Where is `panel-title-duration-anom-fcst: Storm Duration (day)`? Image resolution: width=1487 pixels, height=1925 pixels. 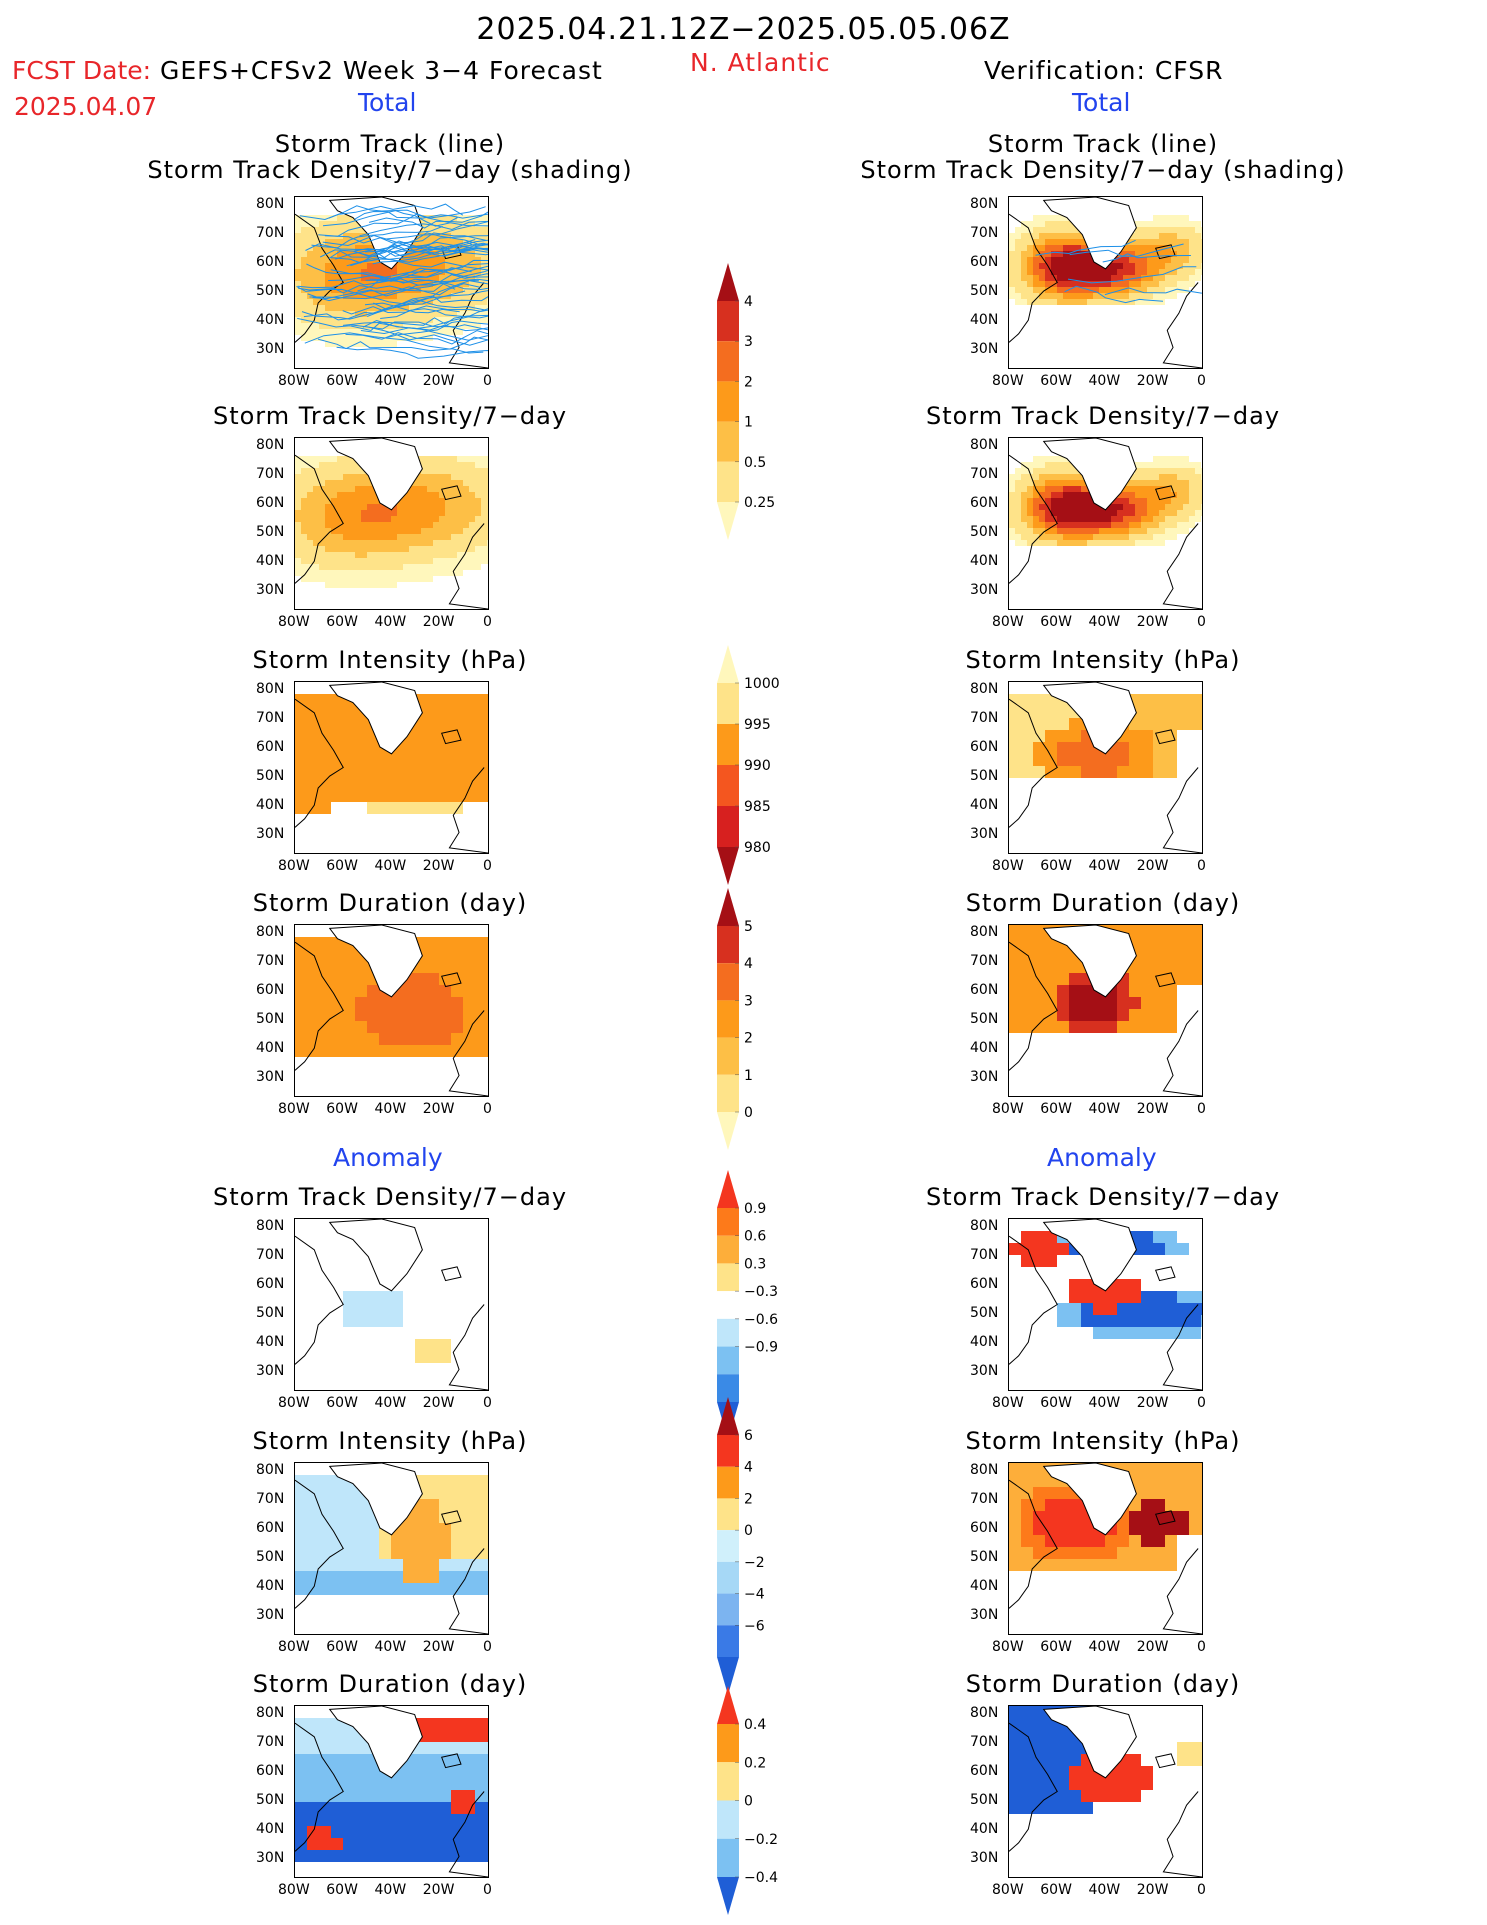
panel-title-duration-anom-fcst: Storm Duration (day) is located at coordinates (390, 1684).